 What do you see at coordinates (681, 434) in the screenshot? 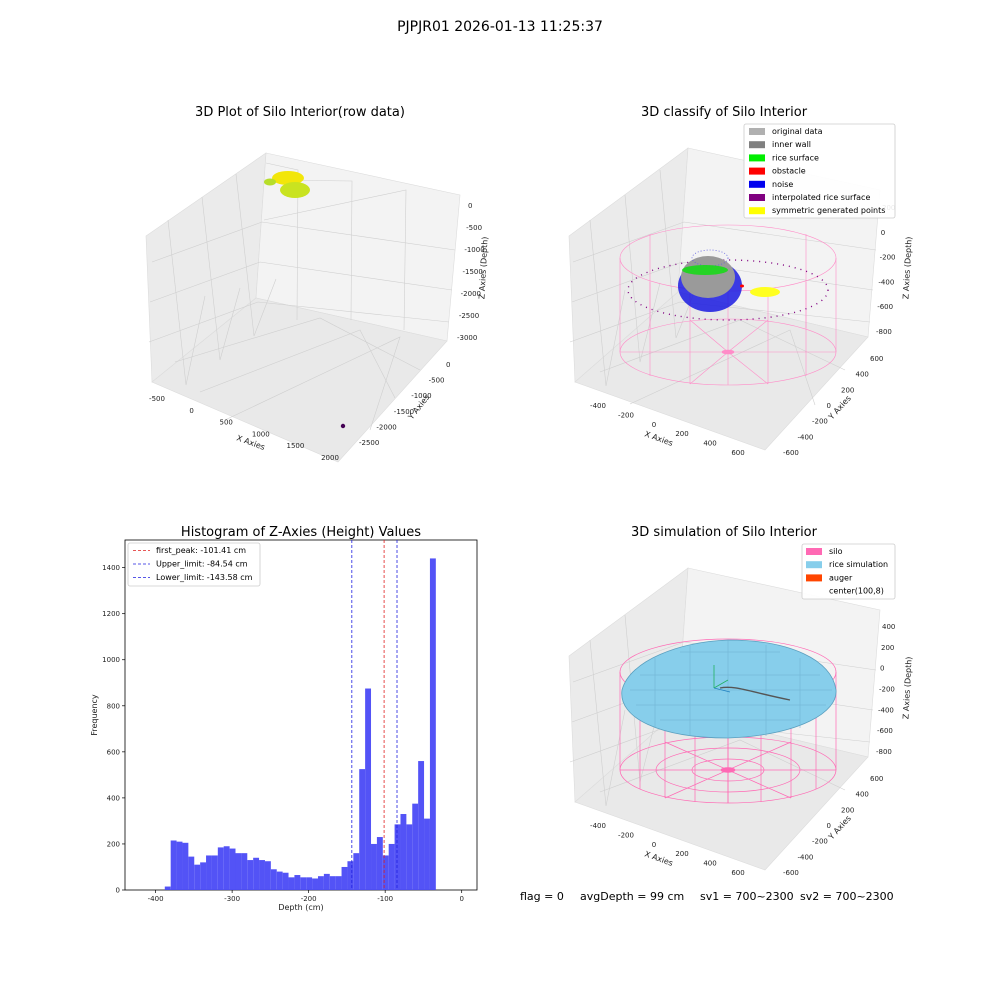
I see `classify-x-tick-label: 200` at bounding box center [681, 434].